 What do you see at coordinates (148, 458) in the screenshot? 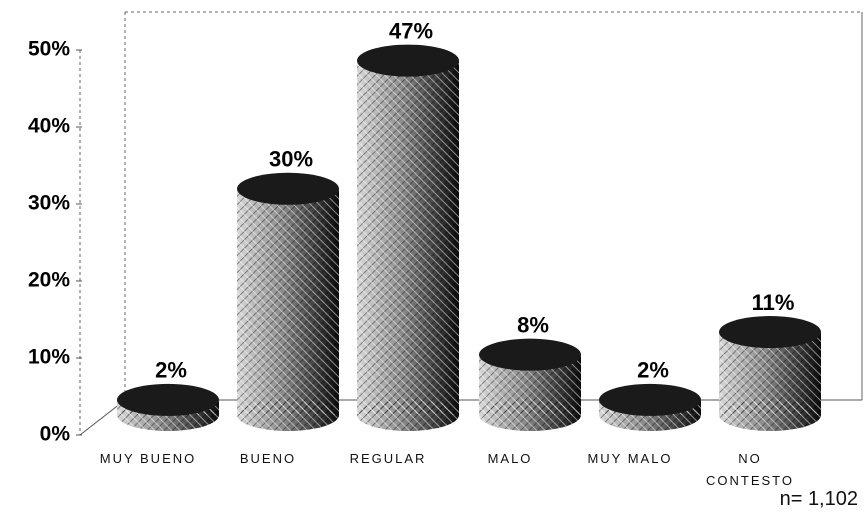
I see `x-tick-label: MUY BUENO` at bounding box center [148, 458].